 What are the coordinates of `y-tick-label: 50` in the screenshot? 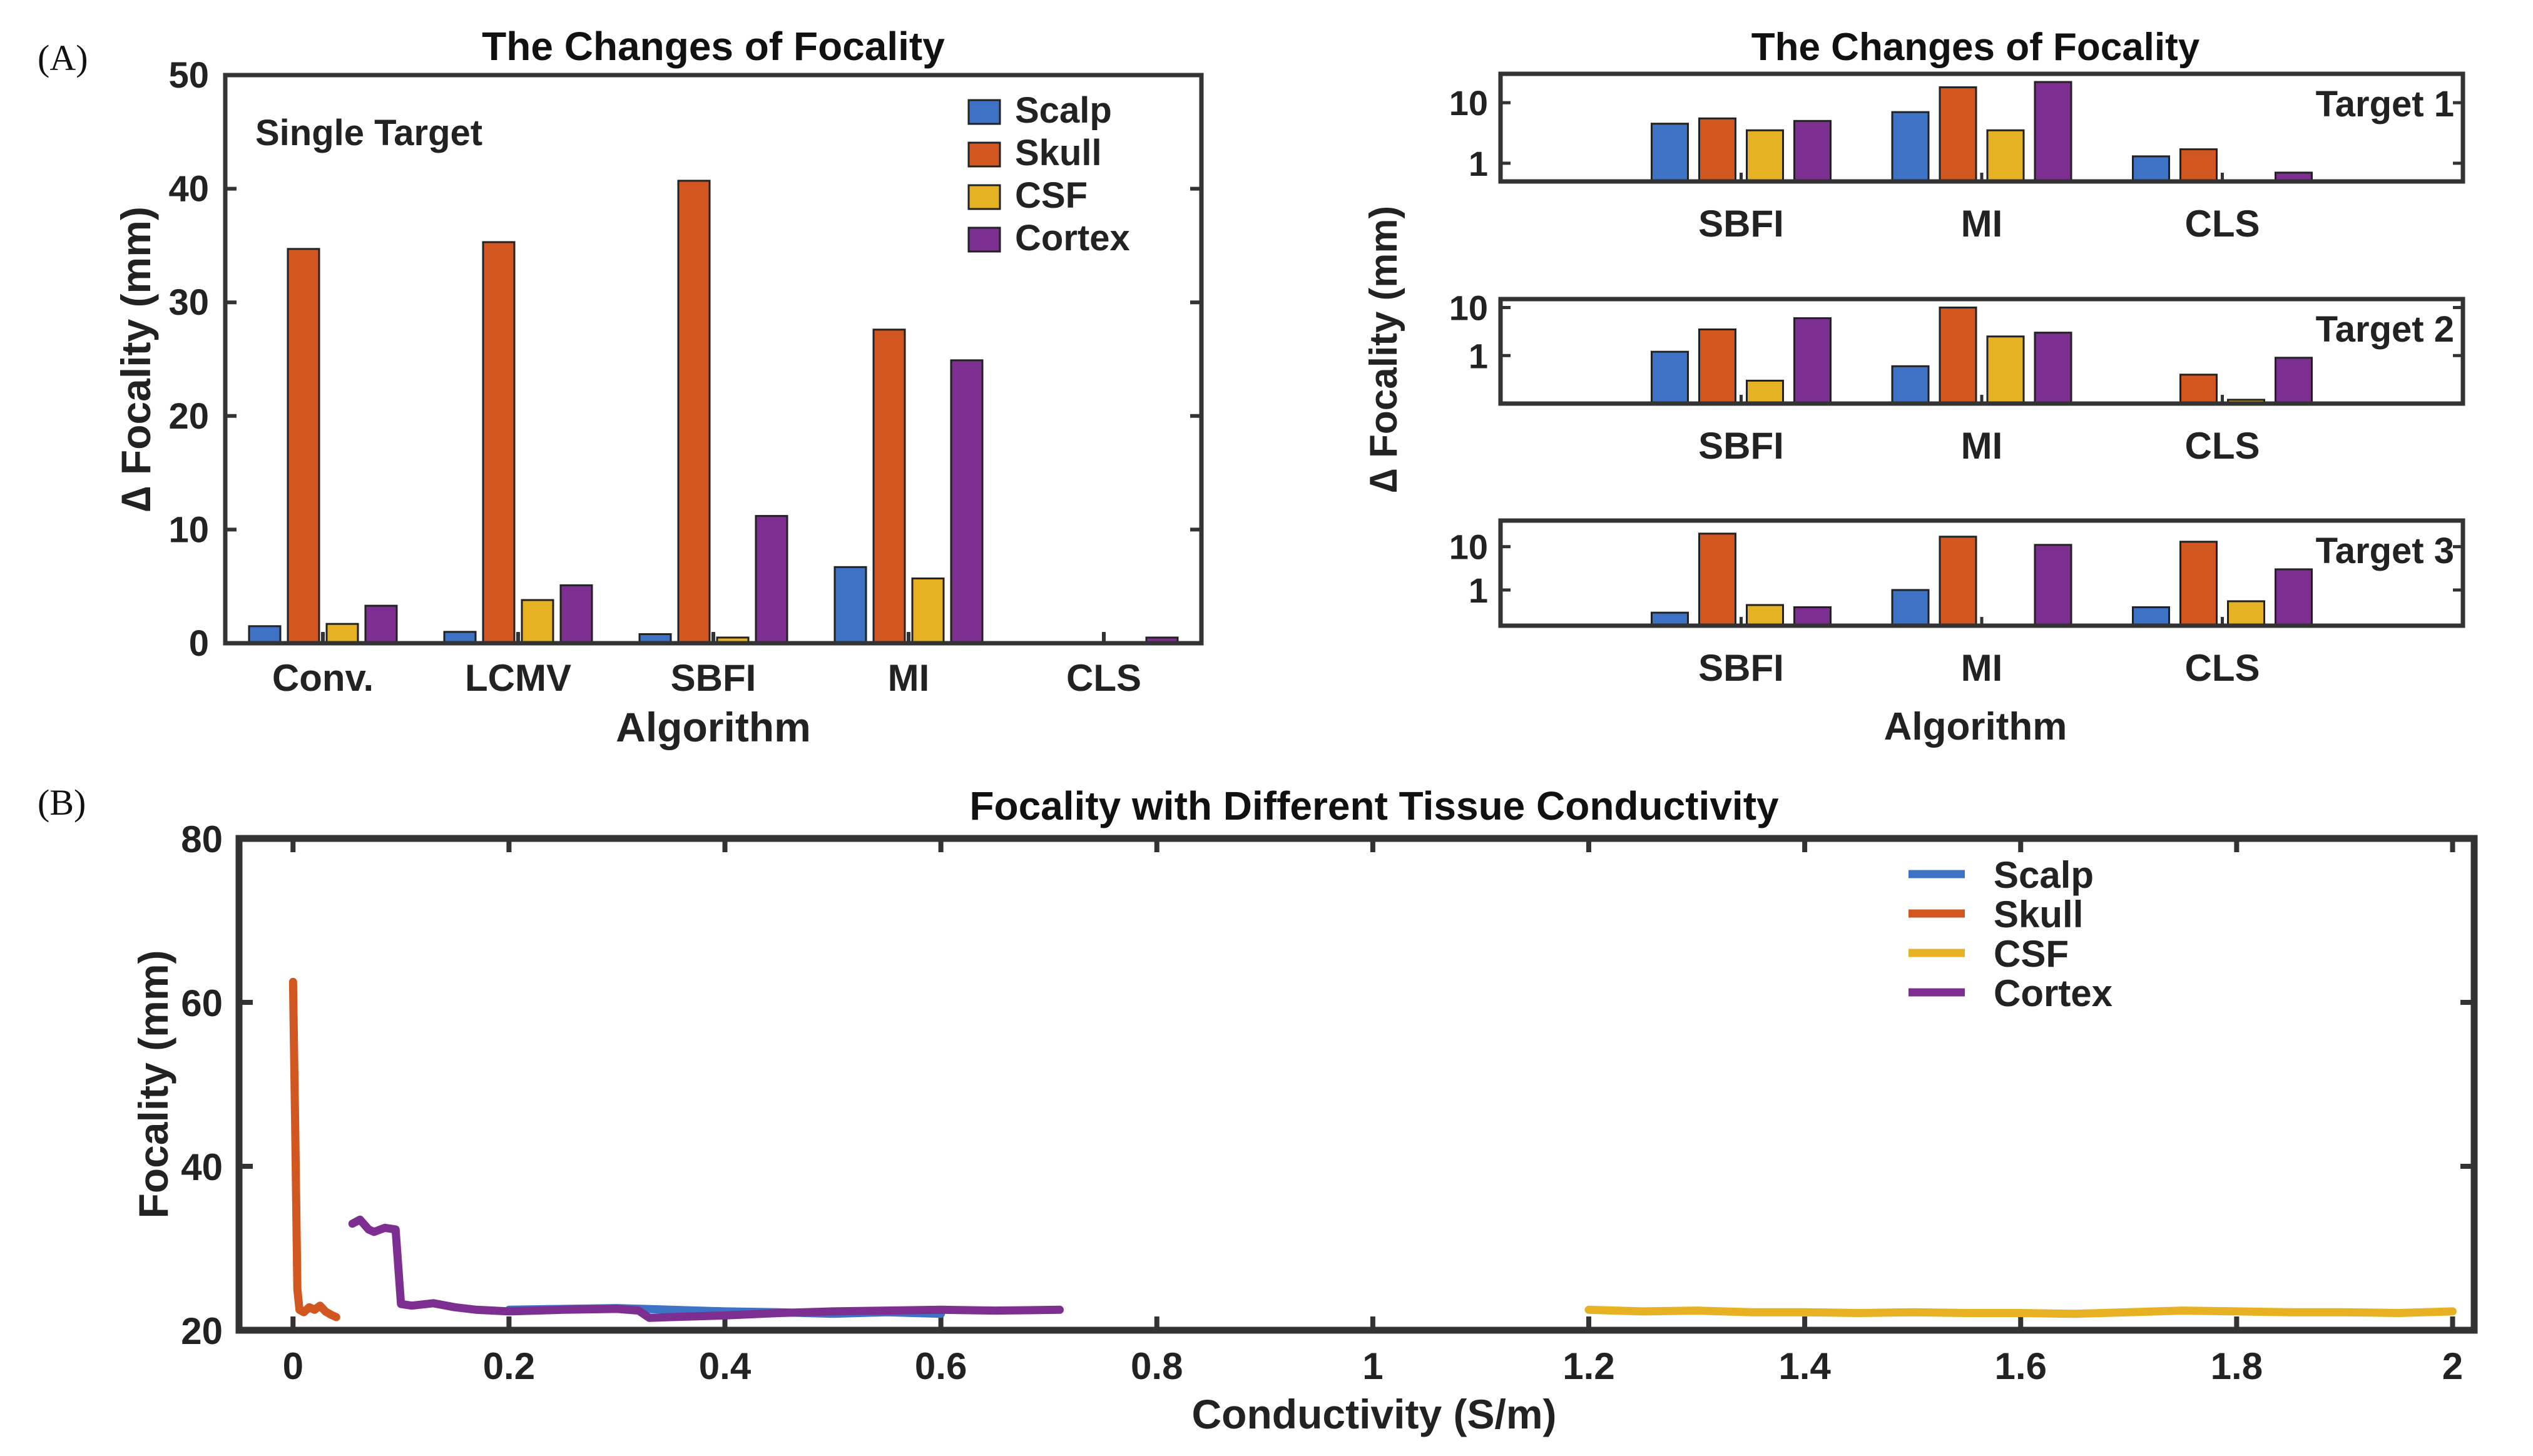 It's located at (188, 76).